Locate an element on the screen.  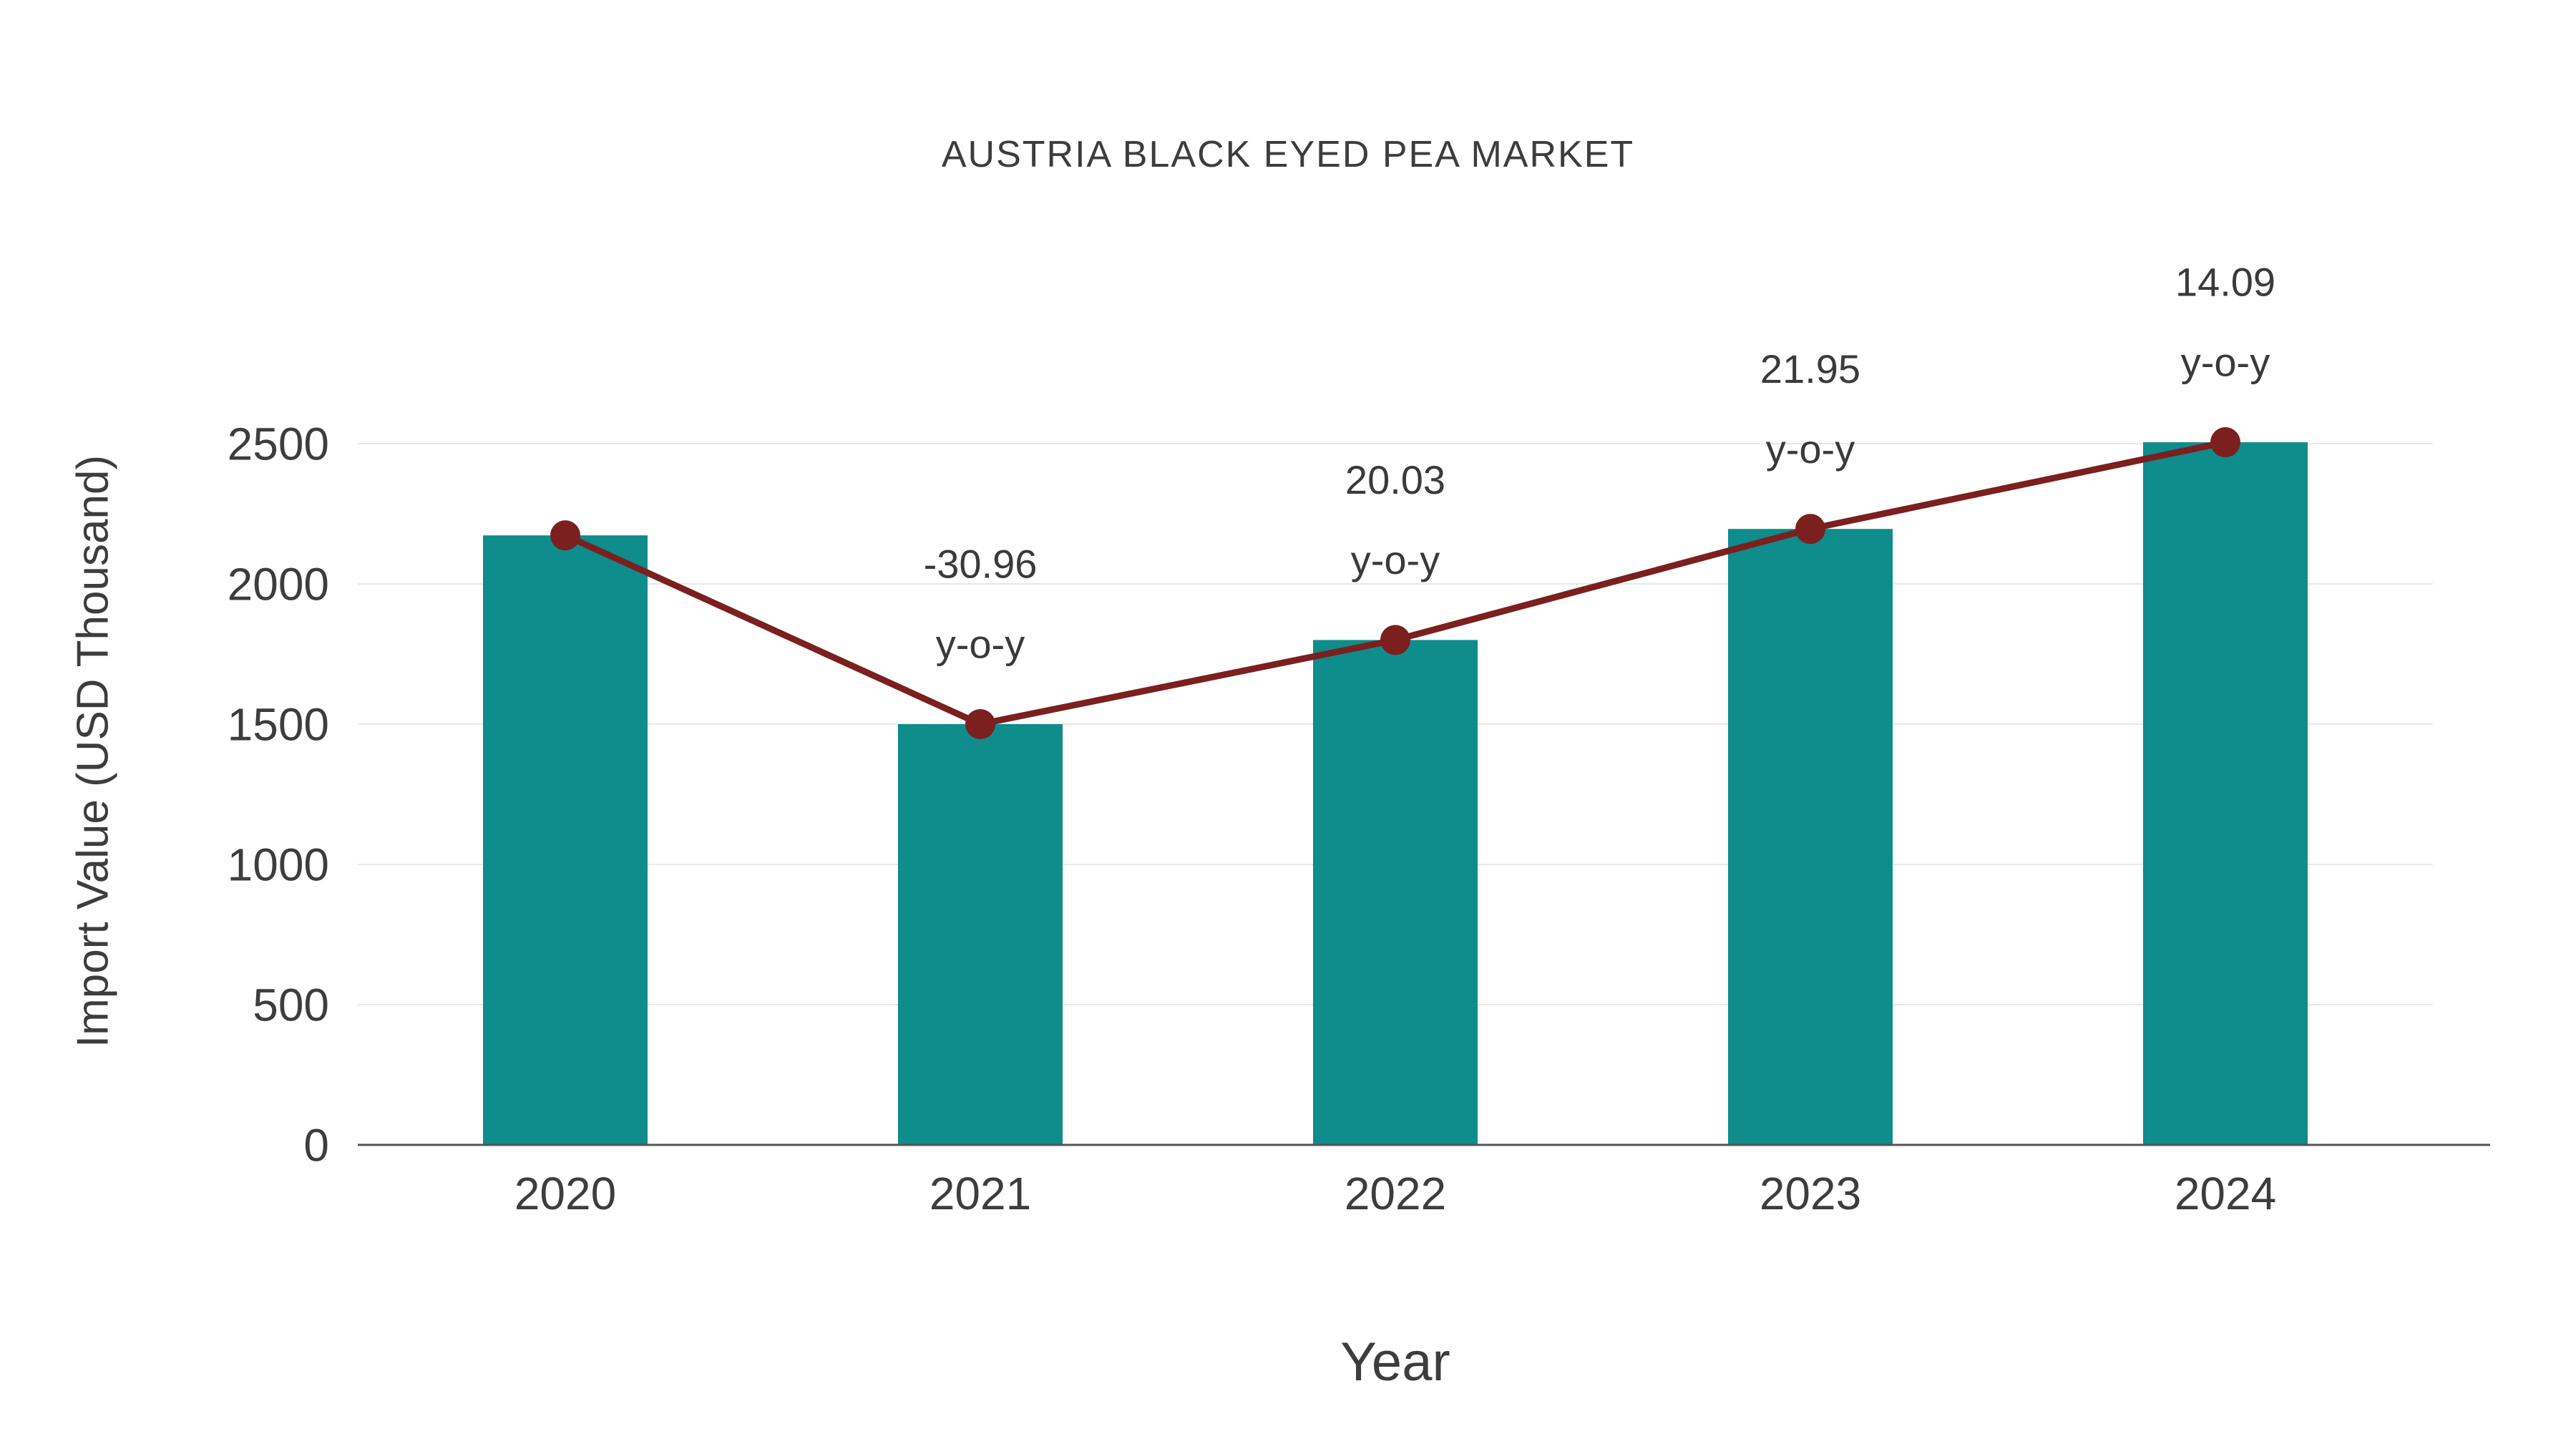
annotation-value-2021: -30.96 is located at coordinates (981, 564).